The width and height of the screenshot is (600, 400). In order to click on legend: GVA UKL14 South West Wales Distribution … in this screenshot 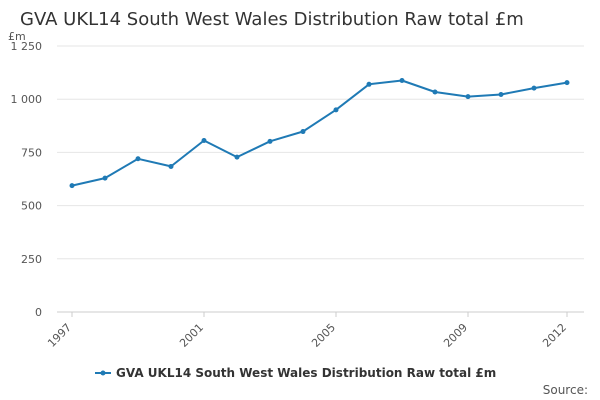, I will do `click(295, 373)`.